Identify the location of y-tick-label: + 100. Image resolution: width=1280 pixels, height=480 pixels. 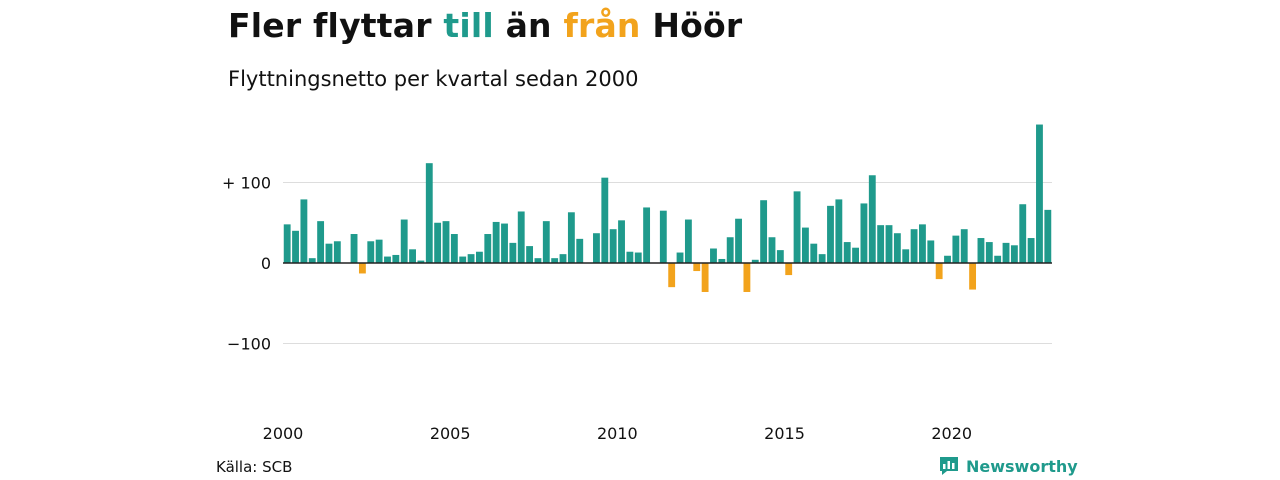
(246, 183).